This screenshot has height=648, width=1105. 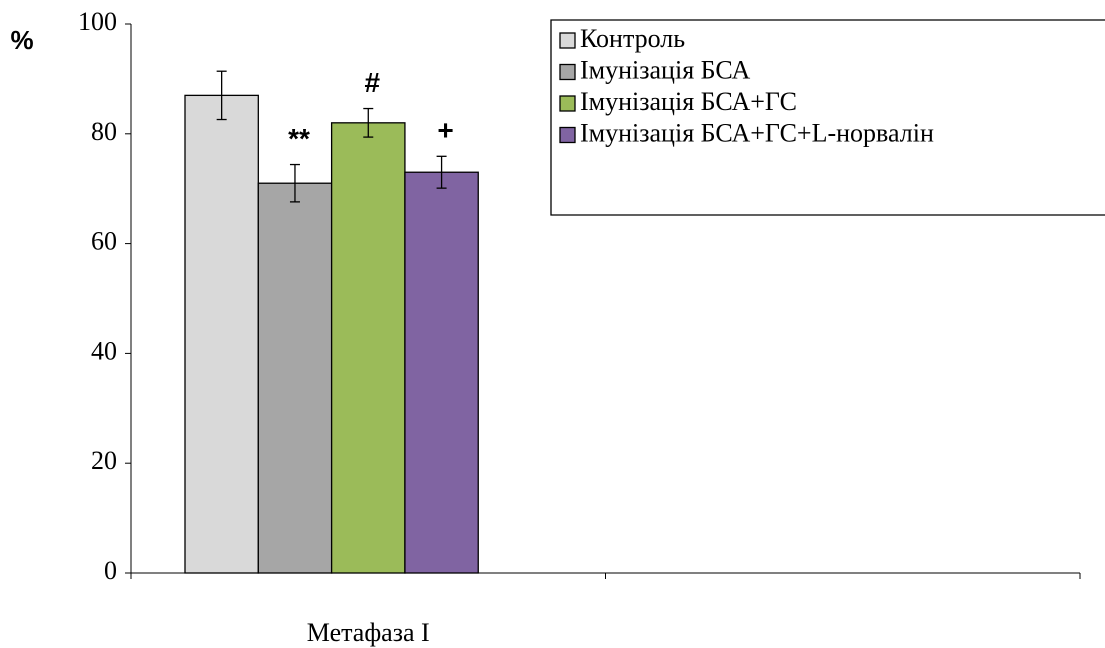 I want to click on y-tick-label: 100, so click(x=97, y=21).